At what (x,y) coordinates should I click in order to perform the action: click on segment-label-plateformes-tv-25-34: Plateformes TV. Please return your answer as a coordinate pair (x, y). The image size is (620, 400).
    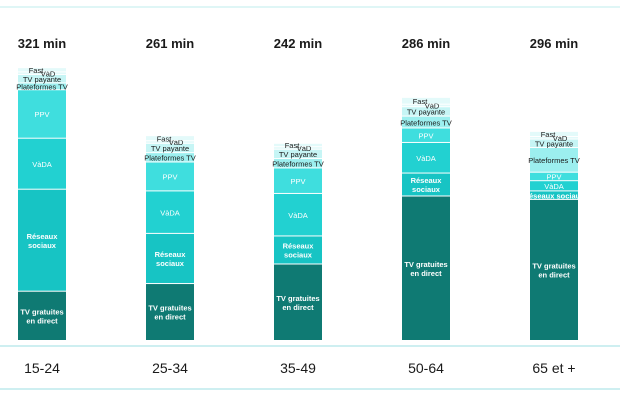
    Looking at the image, I should click on (170, 158).